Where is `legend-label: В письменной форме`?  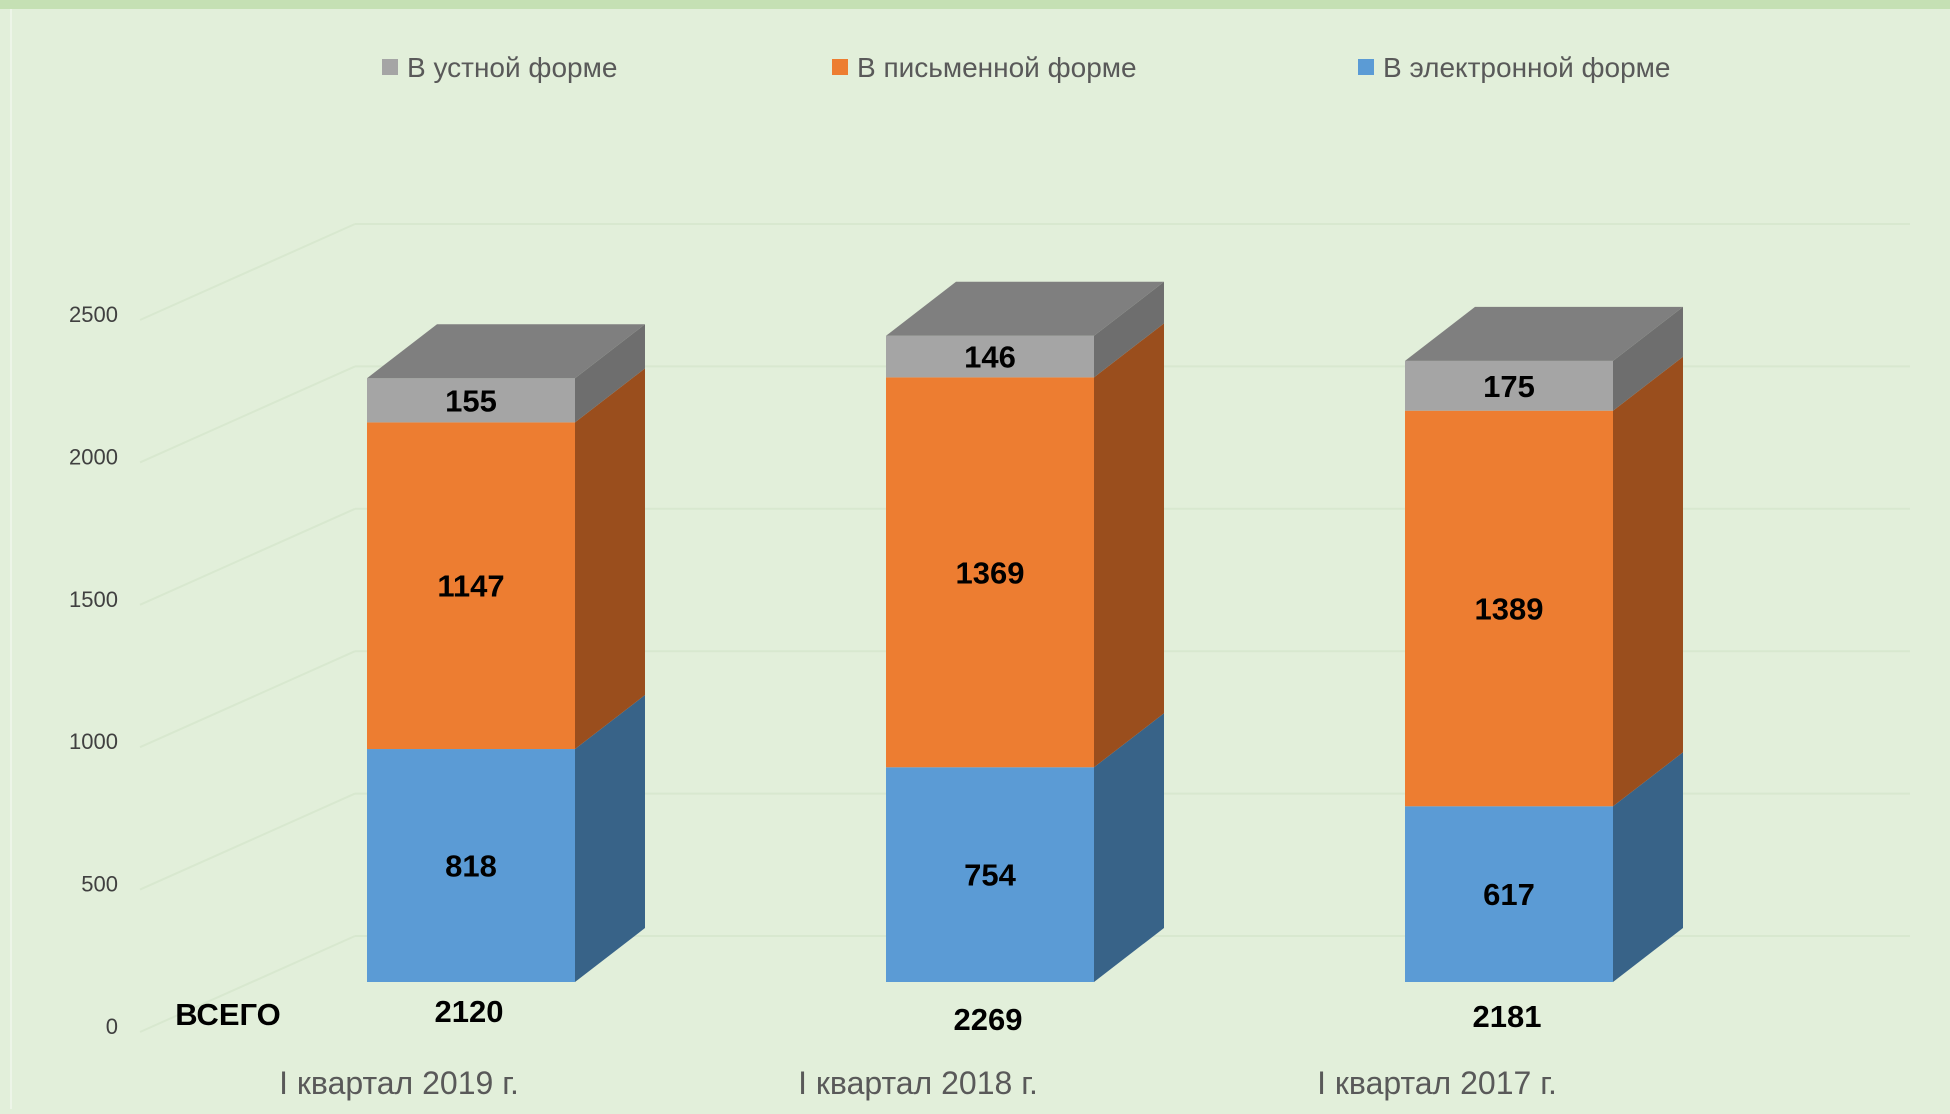 legend-label: В письменной форме is located at coordinates (997, 67).